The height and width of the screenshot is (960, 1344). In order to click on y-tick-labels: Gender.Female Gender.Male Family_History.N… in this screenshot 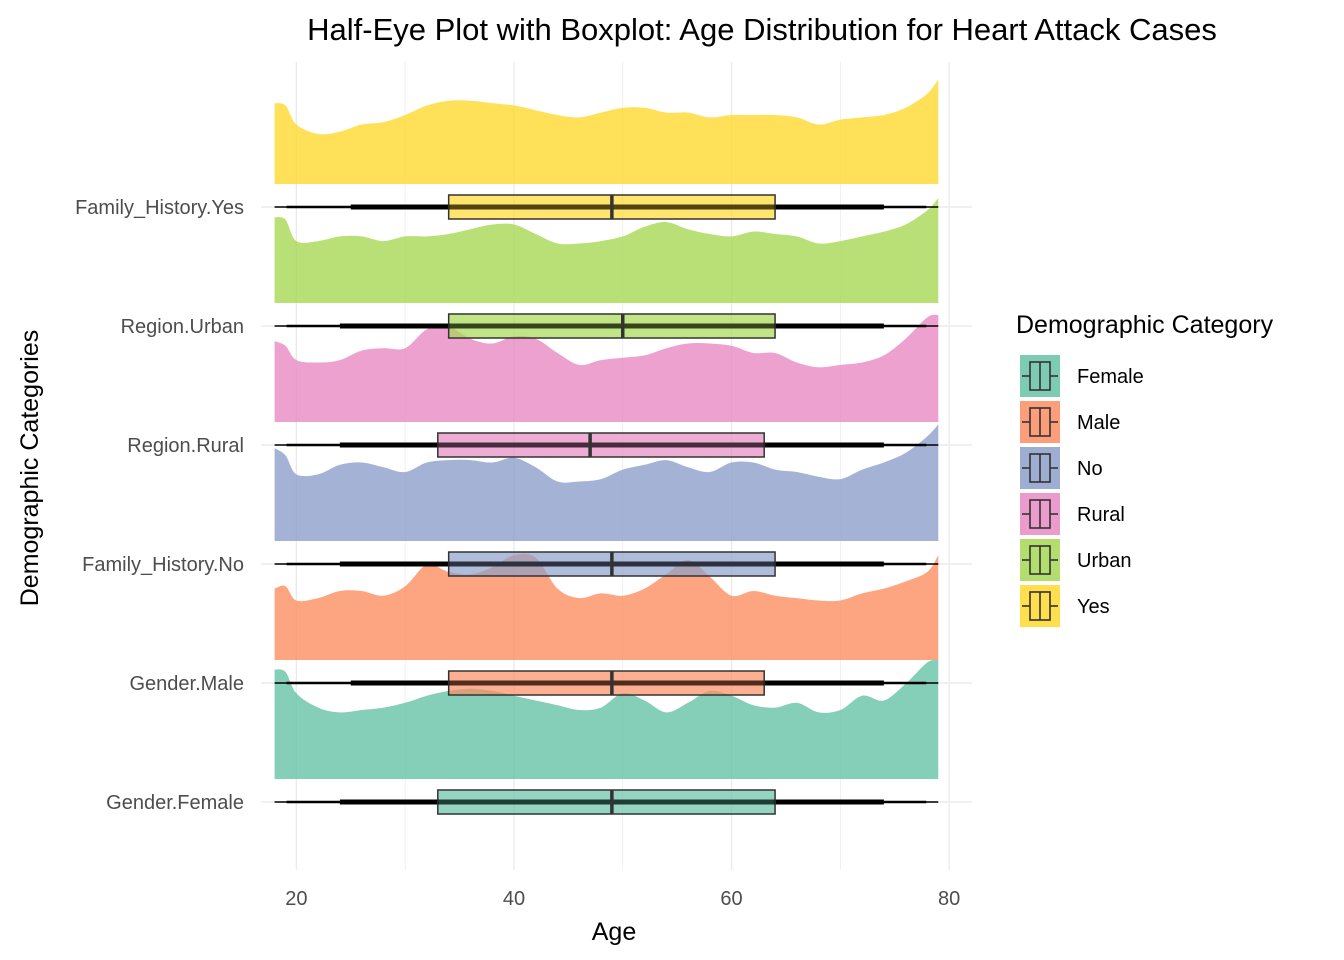, I will do `click(159, 505)`.